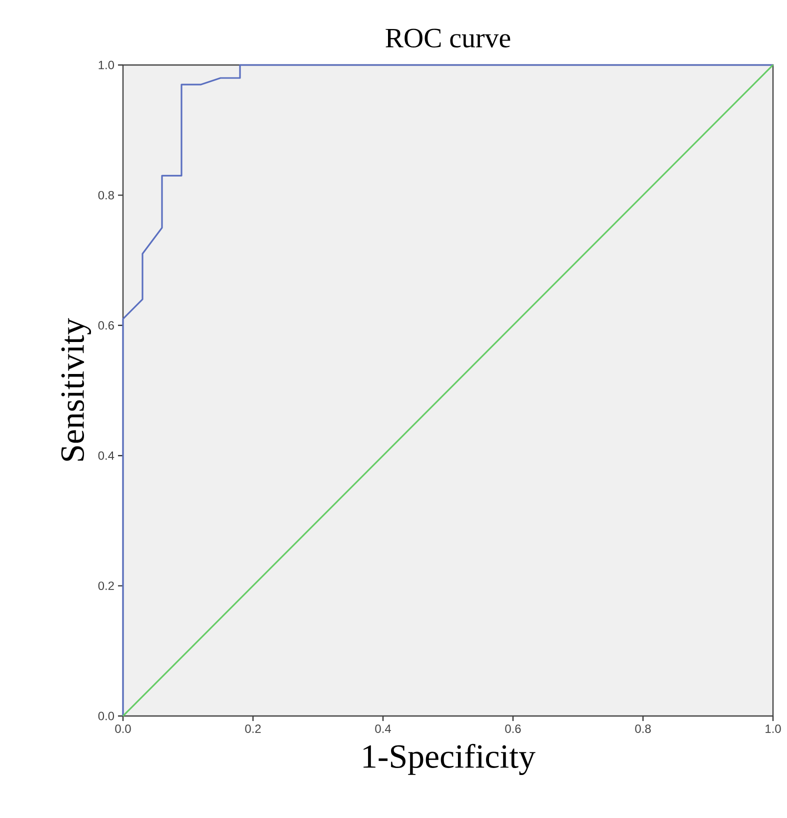  I want to click on y-tick-label: 0.0, so click(106, 716).